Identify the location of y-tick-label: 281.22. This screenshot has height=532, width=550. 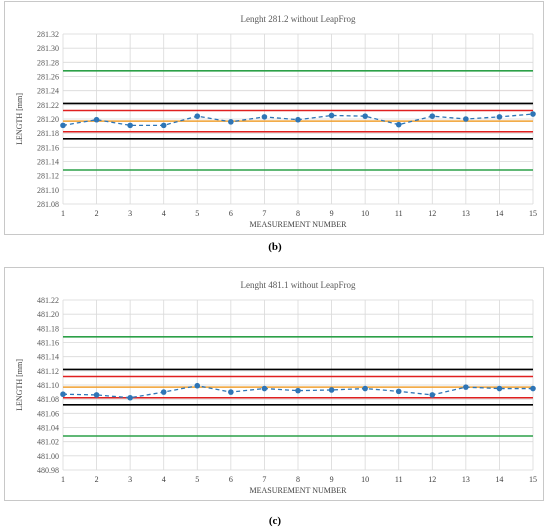
(48, 105).